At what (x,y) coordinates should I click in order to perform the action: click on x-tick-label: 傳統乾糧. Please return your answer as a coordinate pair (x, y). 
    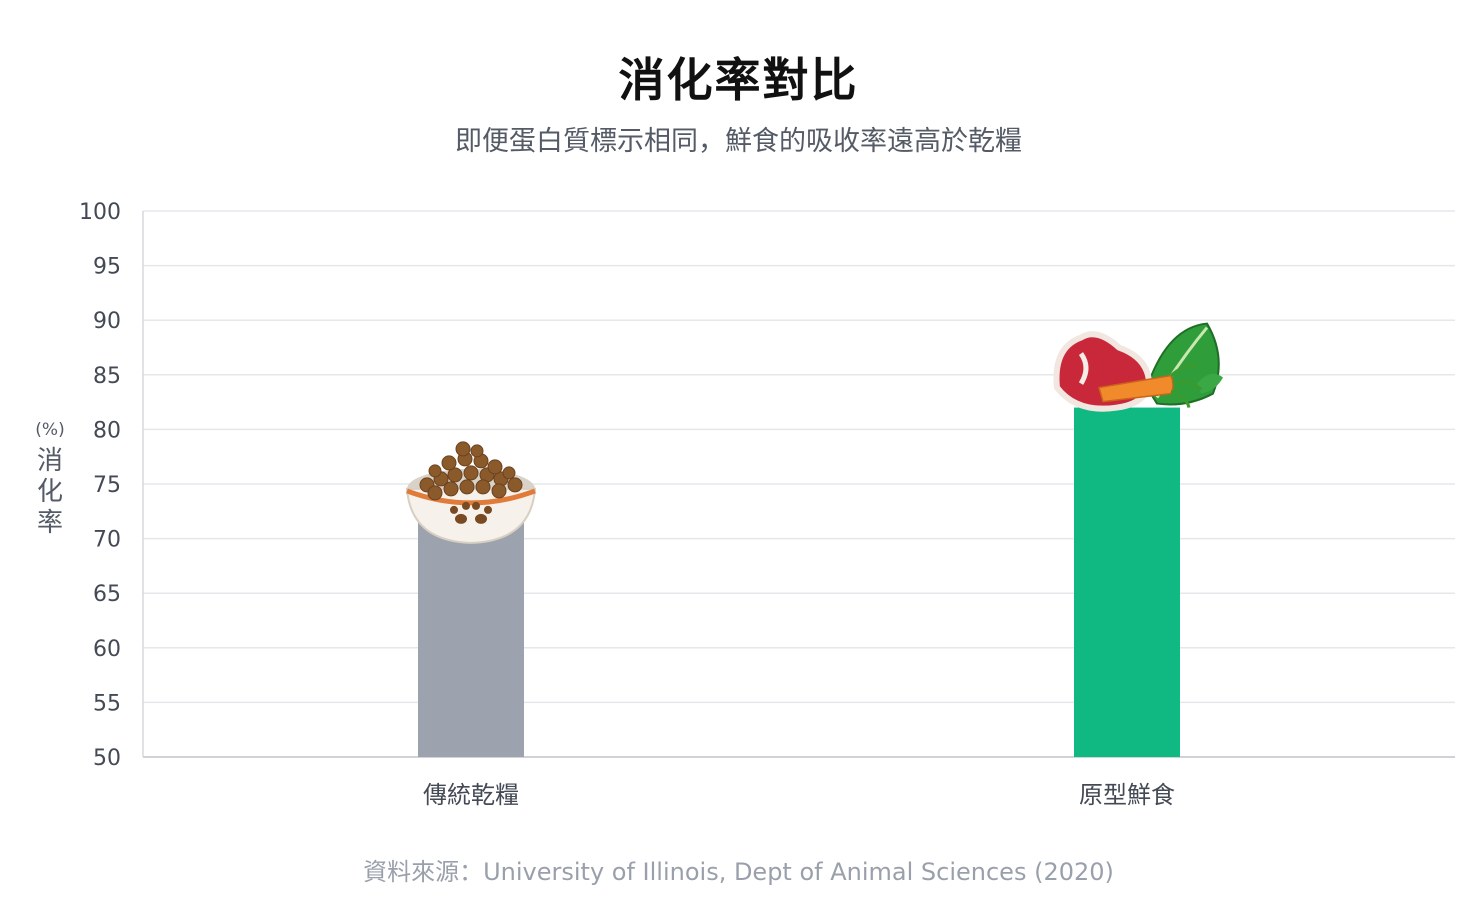
    Looking at the image, I should click on (471, 795).